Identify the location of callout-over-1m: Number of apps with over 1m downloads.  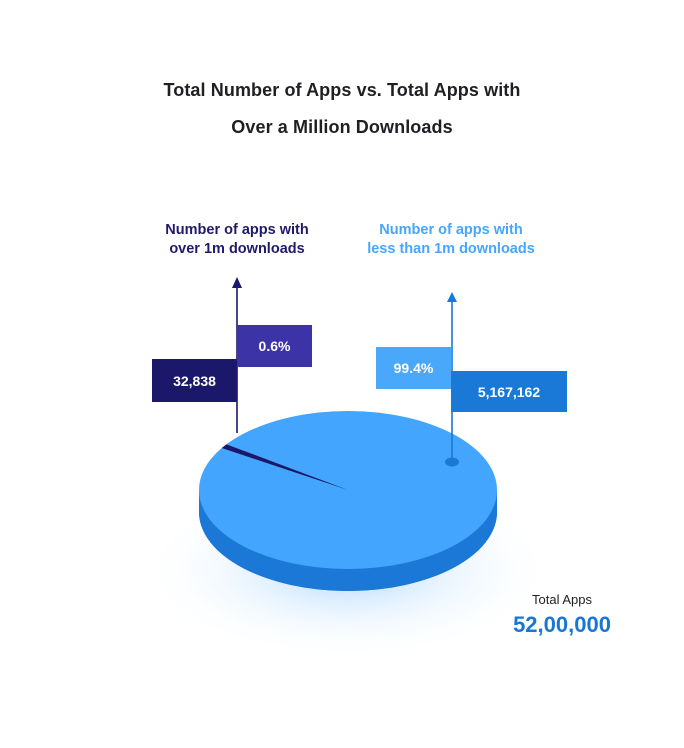
(237, 240).